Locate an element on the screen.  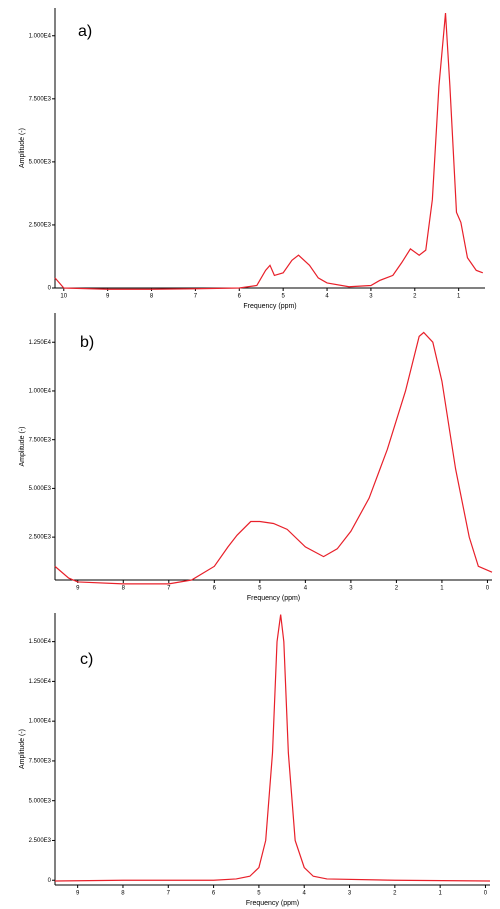
panel-label: c) is located at coordinates (86, 659).